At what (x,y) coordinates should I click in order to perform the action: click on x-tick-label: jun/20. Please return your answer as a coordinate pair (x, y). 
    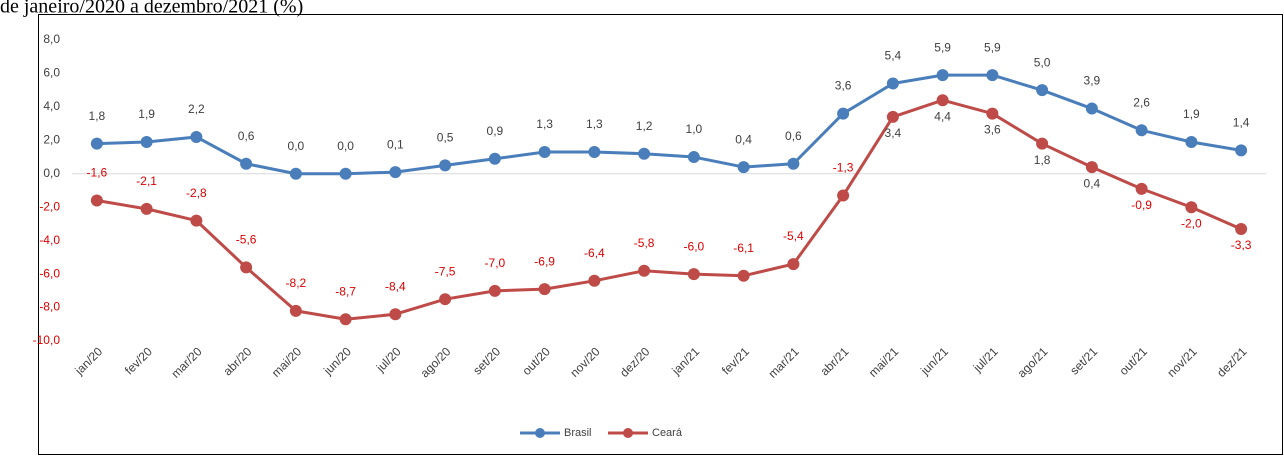
    Looking at the image, I should click on (337, 361).